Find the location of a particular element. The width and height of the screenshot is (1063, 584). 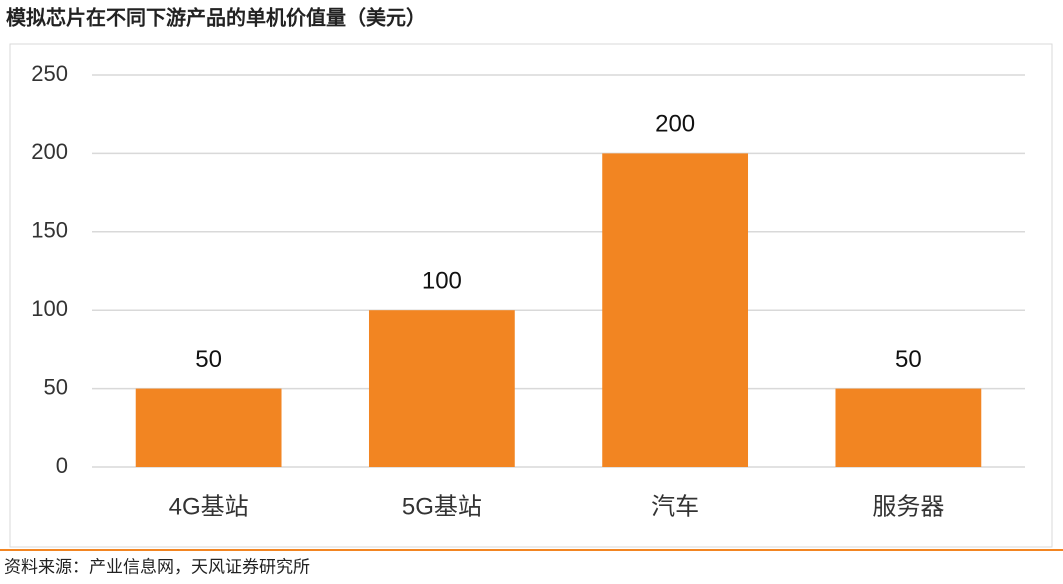

y-tick-label: 200 is located at coordinates (49, 151).